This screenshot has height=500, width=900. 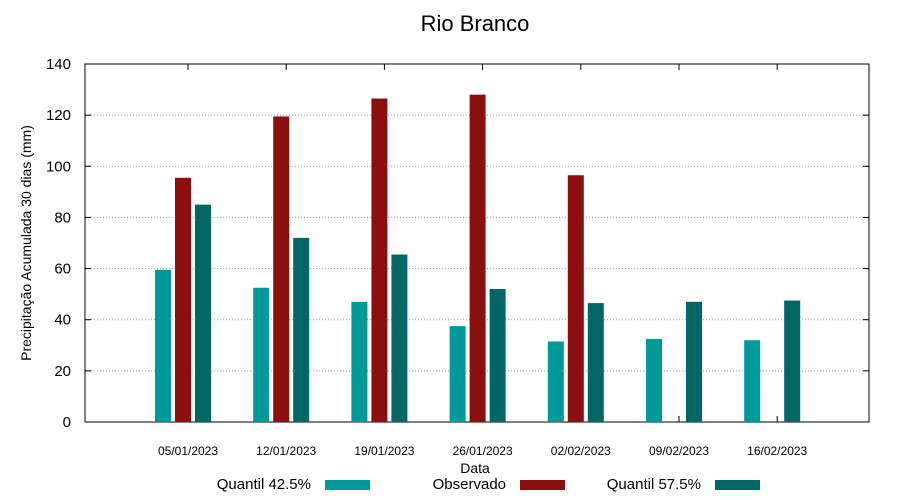 What do you see at coordinates (469, 484) in the screenshot?
I see `legend-label: Observado` at bounding box center [469, 484].